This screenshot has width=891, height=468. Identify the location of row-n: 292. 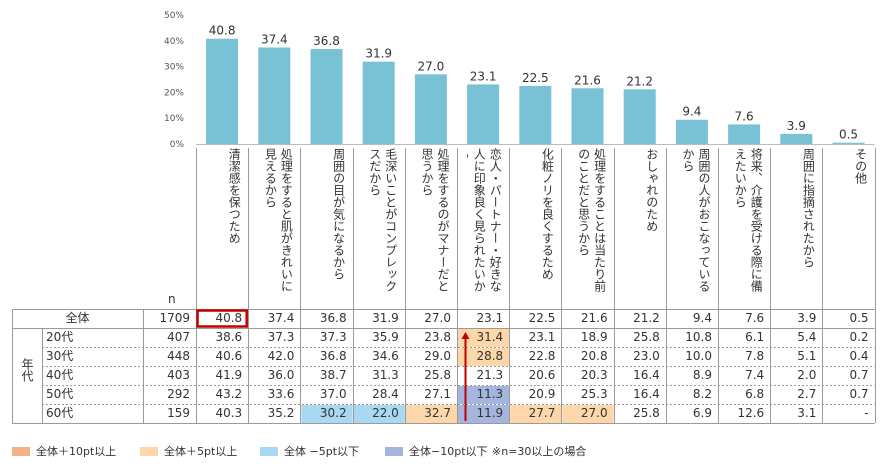
(178, 394).